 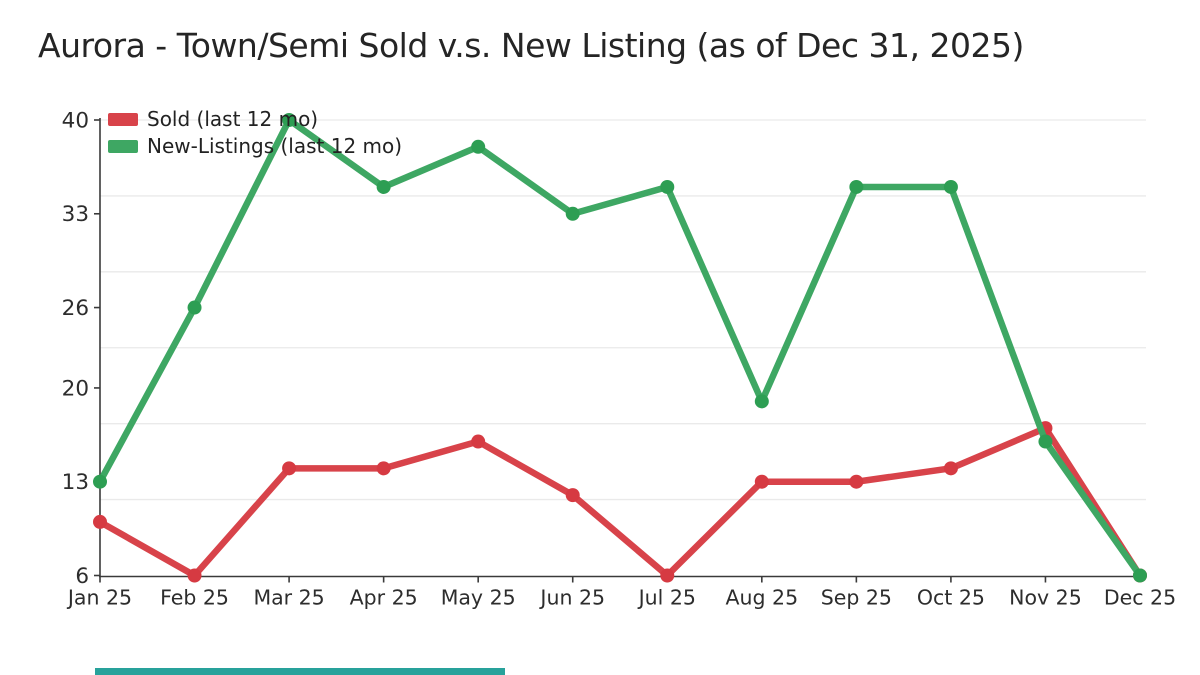 What do you see at coordinates (194, 598) in the screenshot?
I see `x-tick-label: Feb 25` at bounding box center [194, 598].